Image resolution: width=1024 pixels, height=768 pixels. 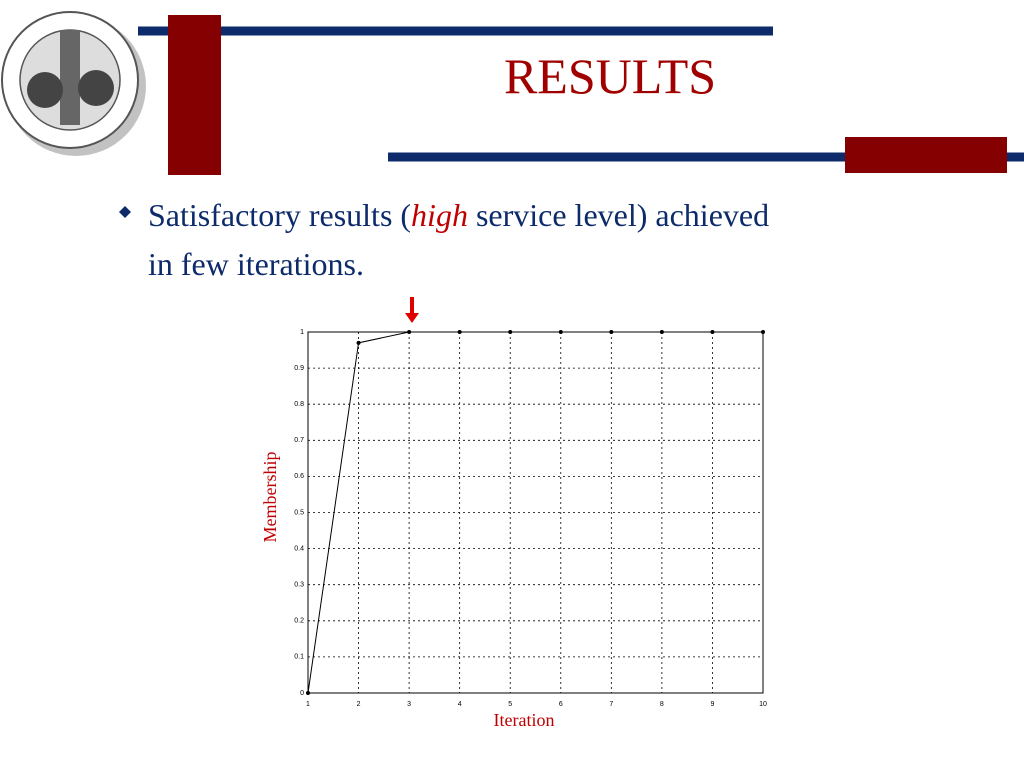 What do you see at coordinates (359, 704) in the screenshot?
I see `x-tick-label: 2` at bounding box center [359, 704].